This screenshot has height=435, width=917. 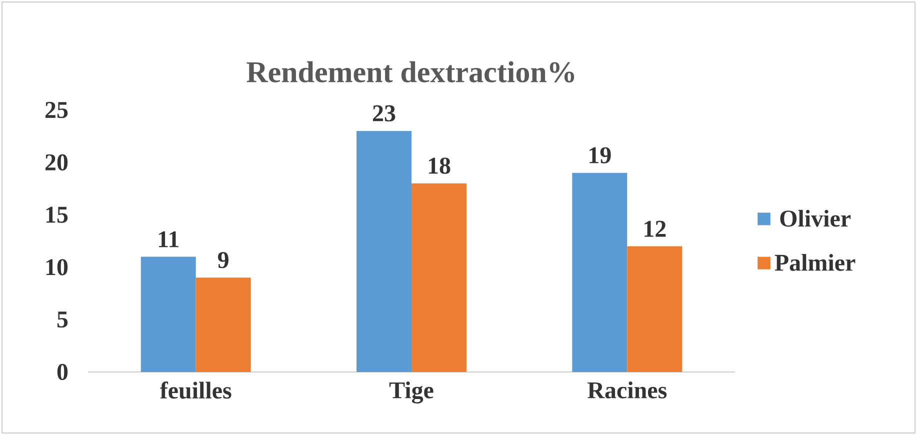 What do you see at coordinates (410, 71) in the screenshot?
I see `chart-title: Rendement dextraction%` at bounding box center [410, 71].